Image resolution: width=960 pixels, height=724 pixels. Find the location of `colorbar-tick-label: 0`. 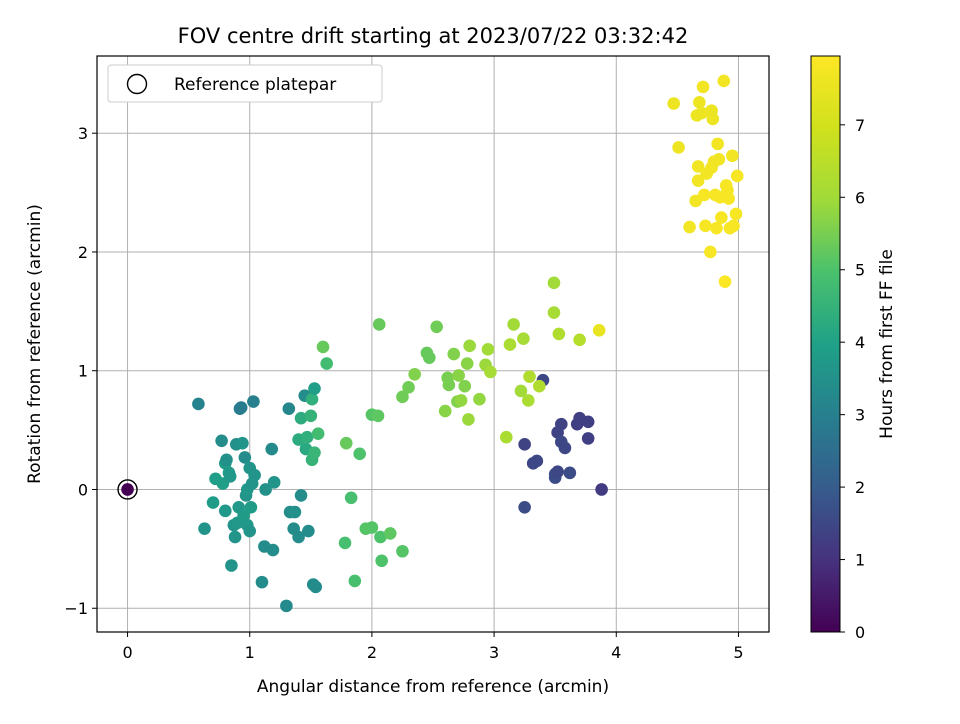

colorbar-tick-label: 0 is located at coordinates (860, 632).